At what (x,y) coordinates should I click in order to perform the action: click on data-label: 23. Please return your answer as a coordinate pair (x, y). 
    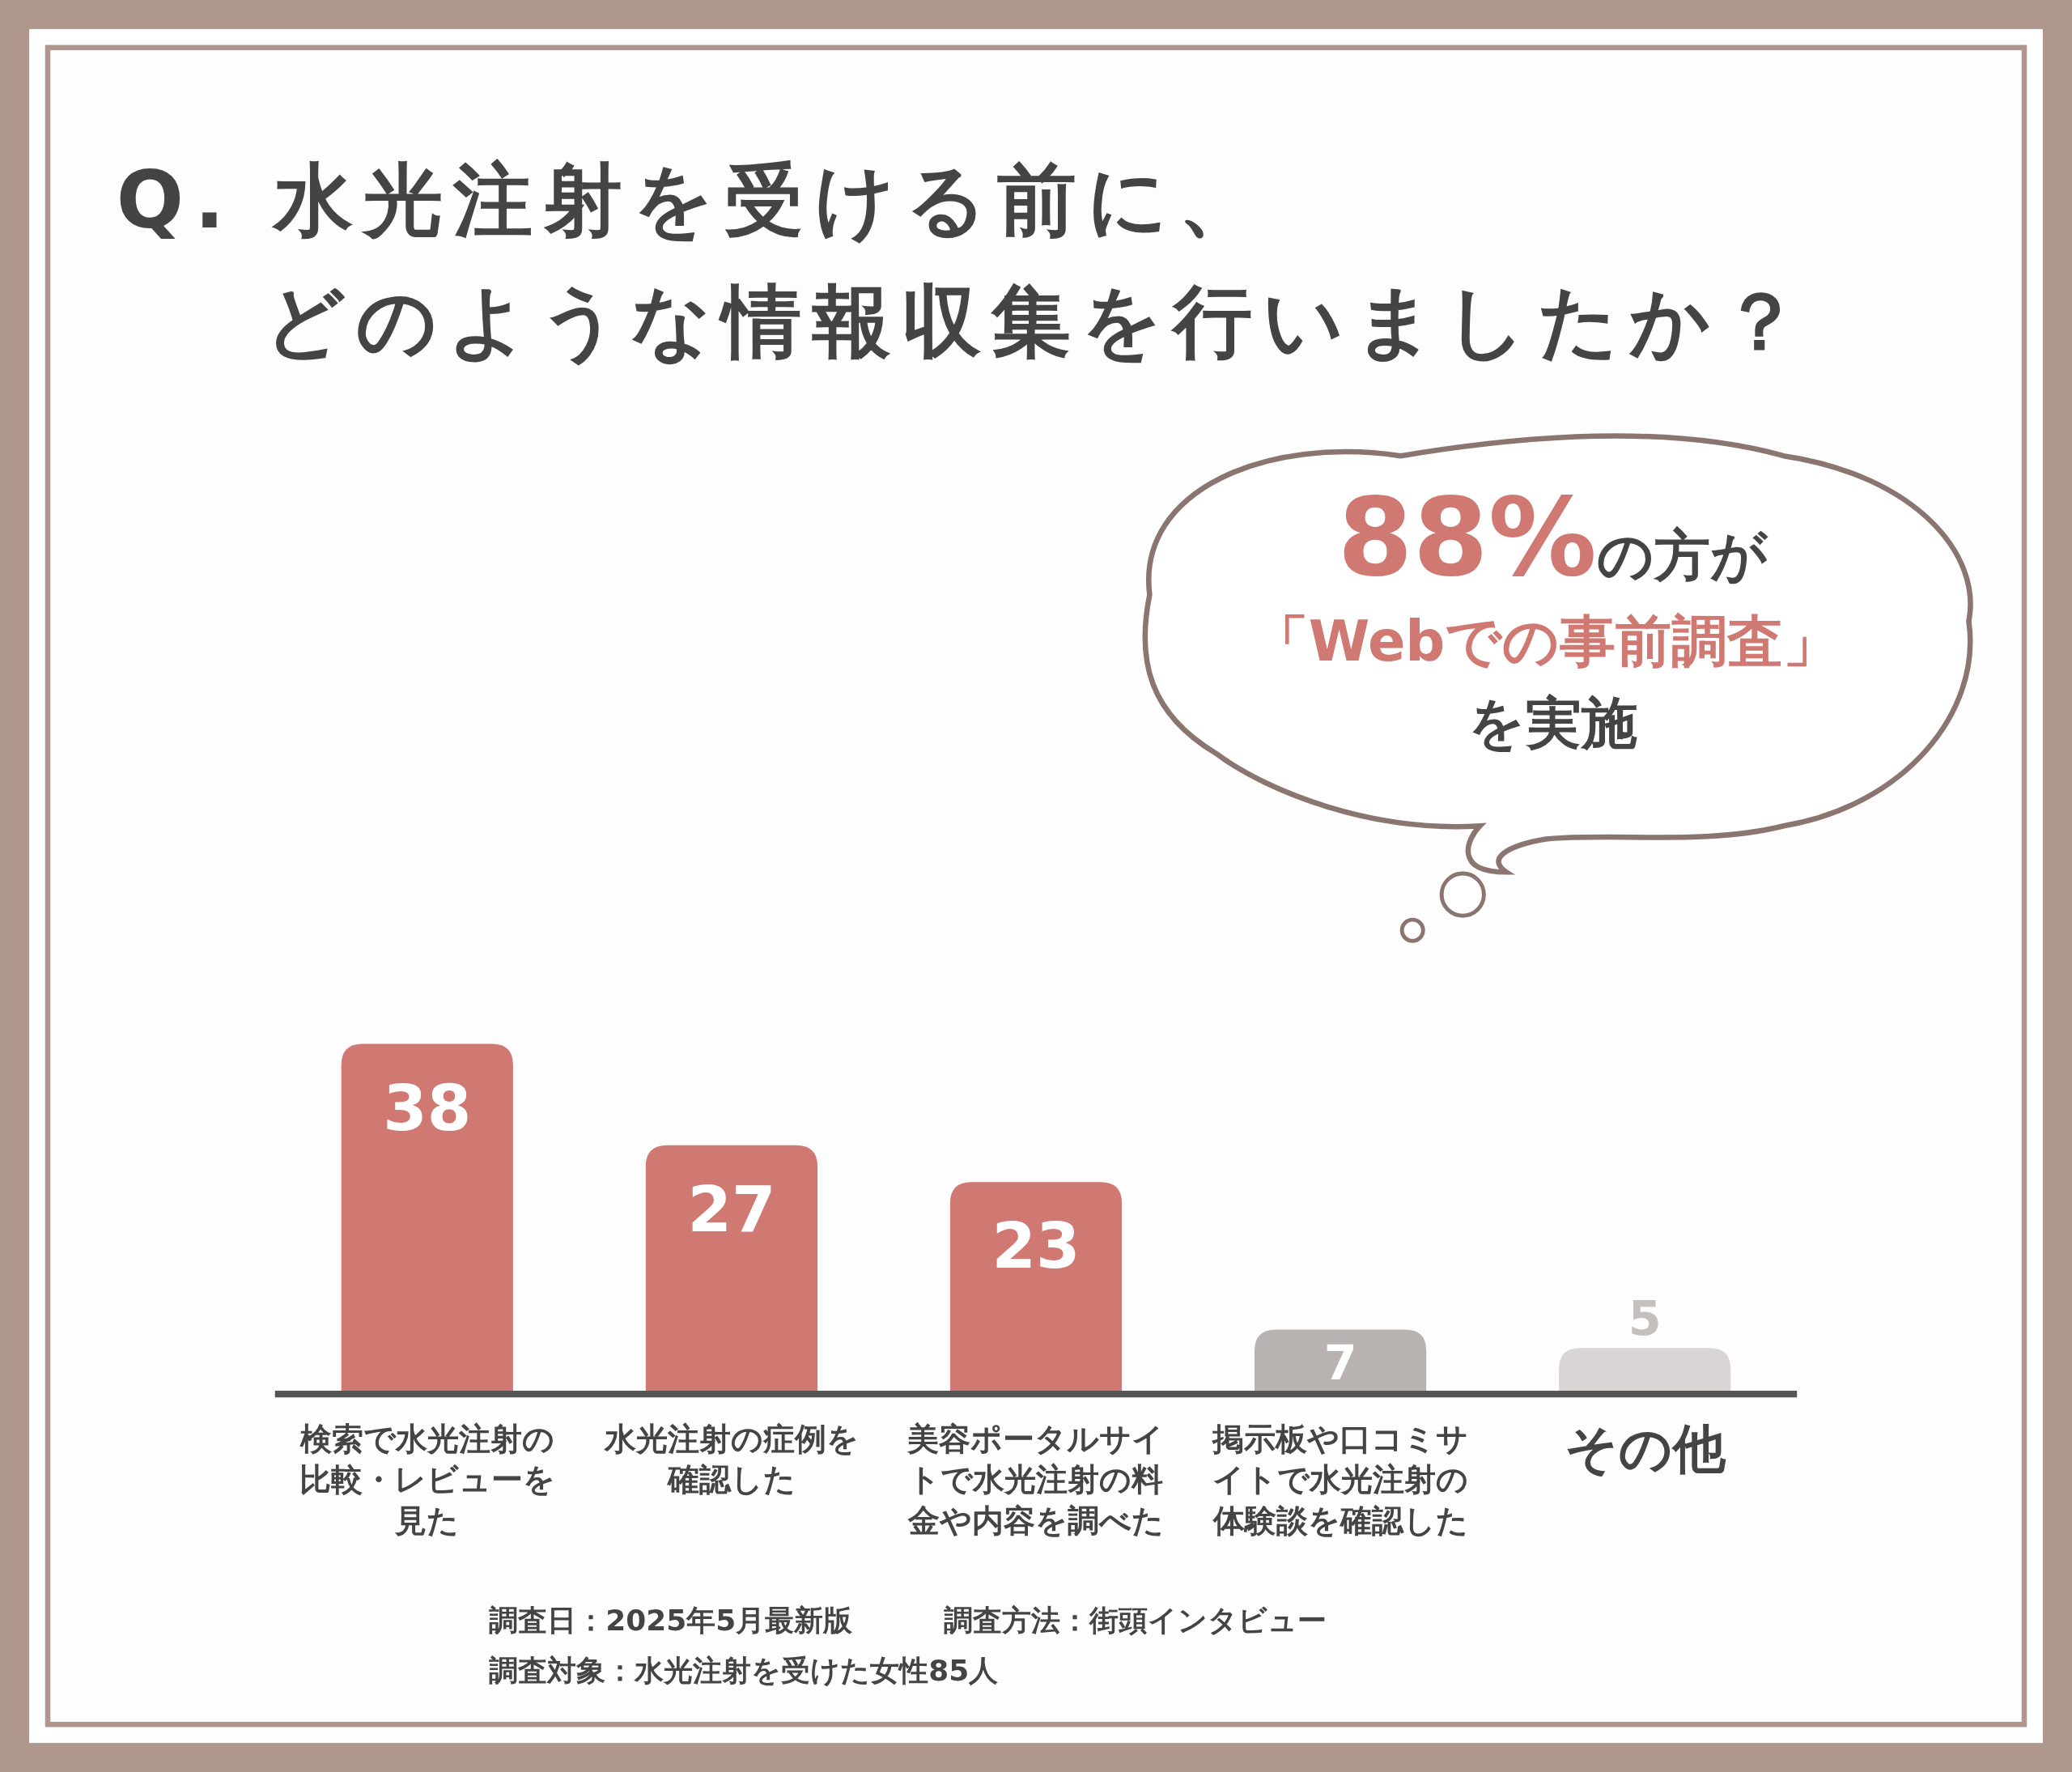
    Looking at the image, I should click on (1036, 1246).